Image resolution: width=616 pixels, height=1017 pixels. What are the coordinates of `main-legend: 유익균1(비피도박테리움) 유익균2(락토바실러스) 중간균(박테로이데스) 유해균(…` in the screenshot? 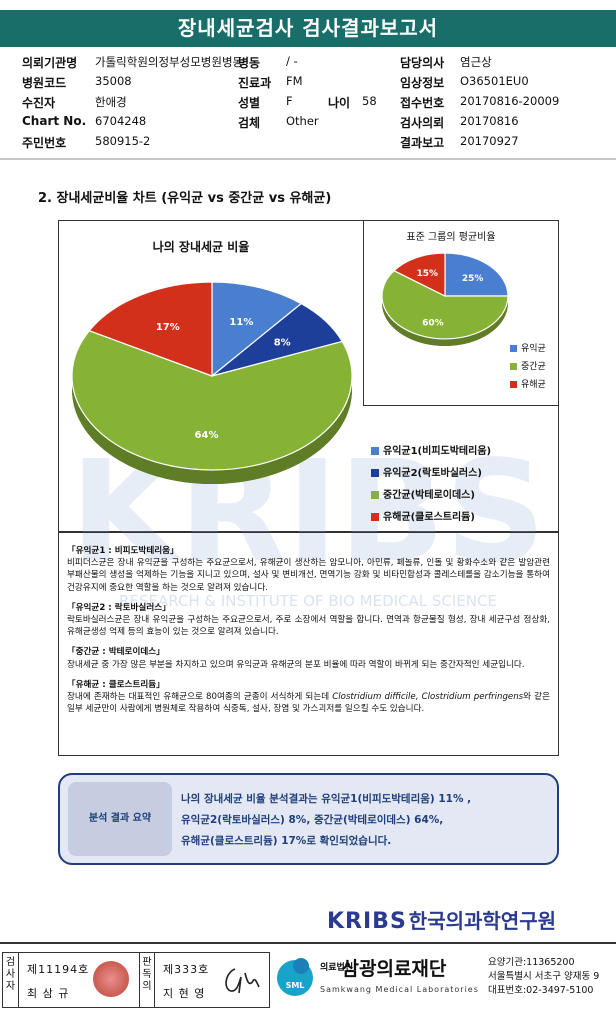 It's located at (431, 483).